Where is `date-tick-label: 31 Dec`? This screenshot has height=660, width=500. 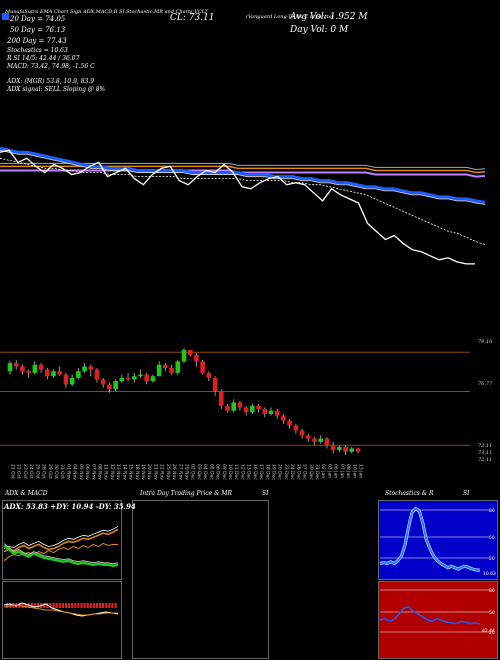
date-tick-label: 31 Dec is located at coordinates (317, 472).